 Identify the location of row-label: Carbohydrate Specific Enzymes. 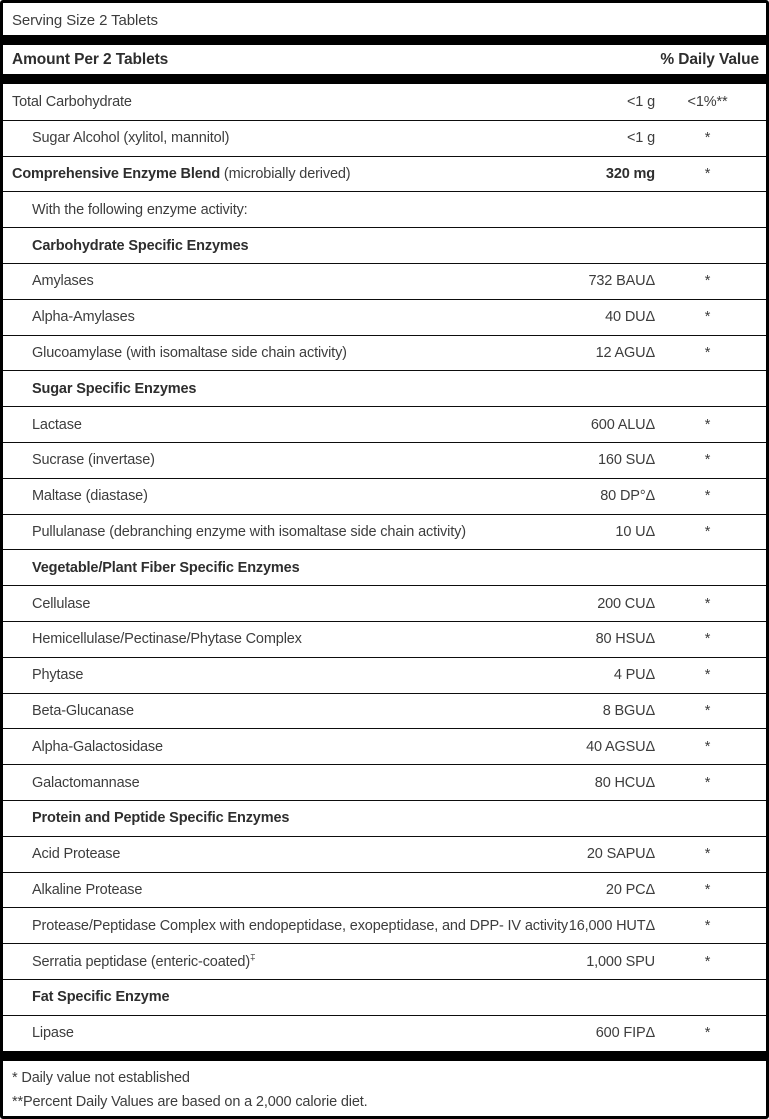
(140, 245).